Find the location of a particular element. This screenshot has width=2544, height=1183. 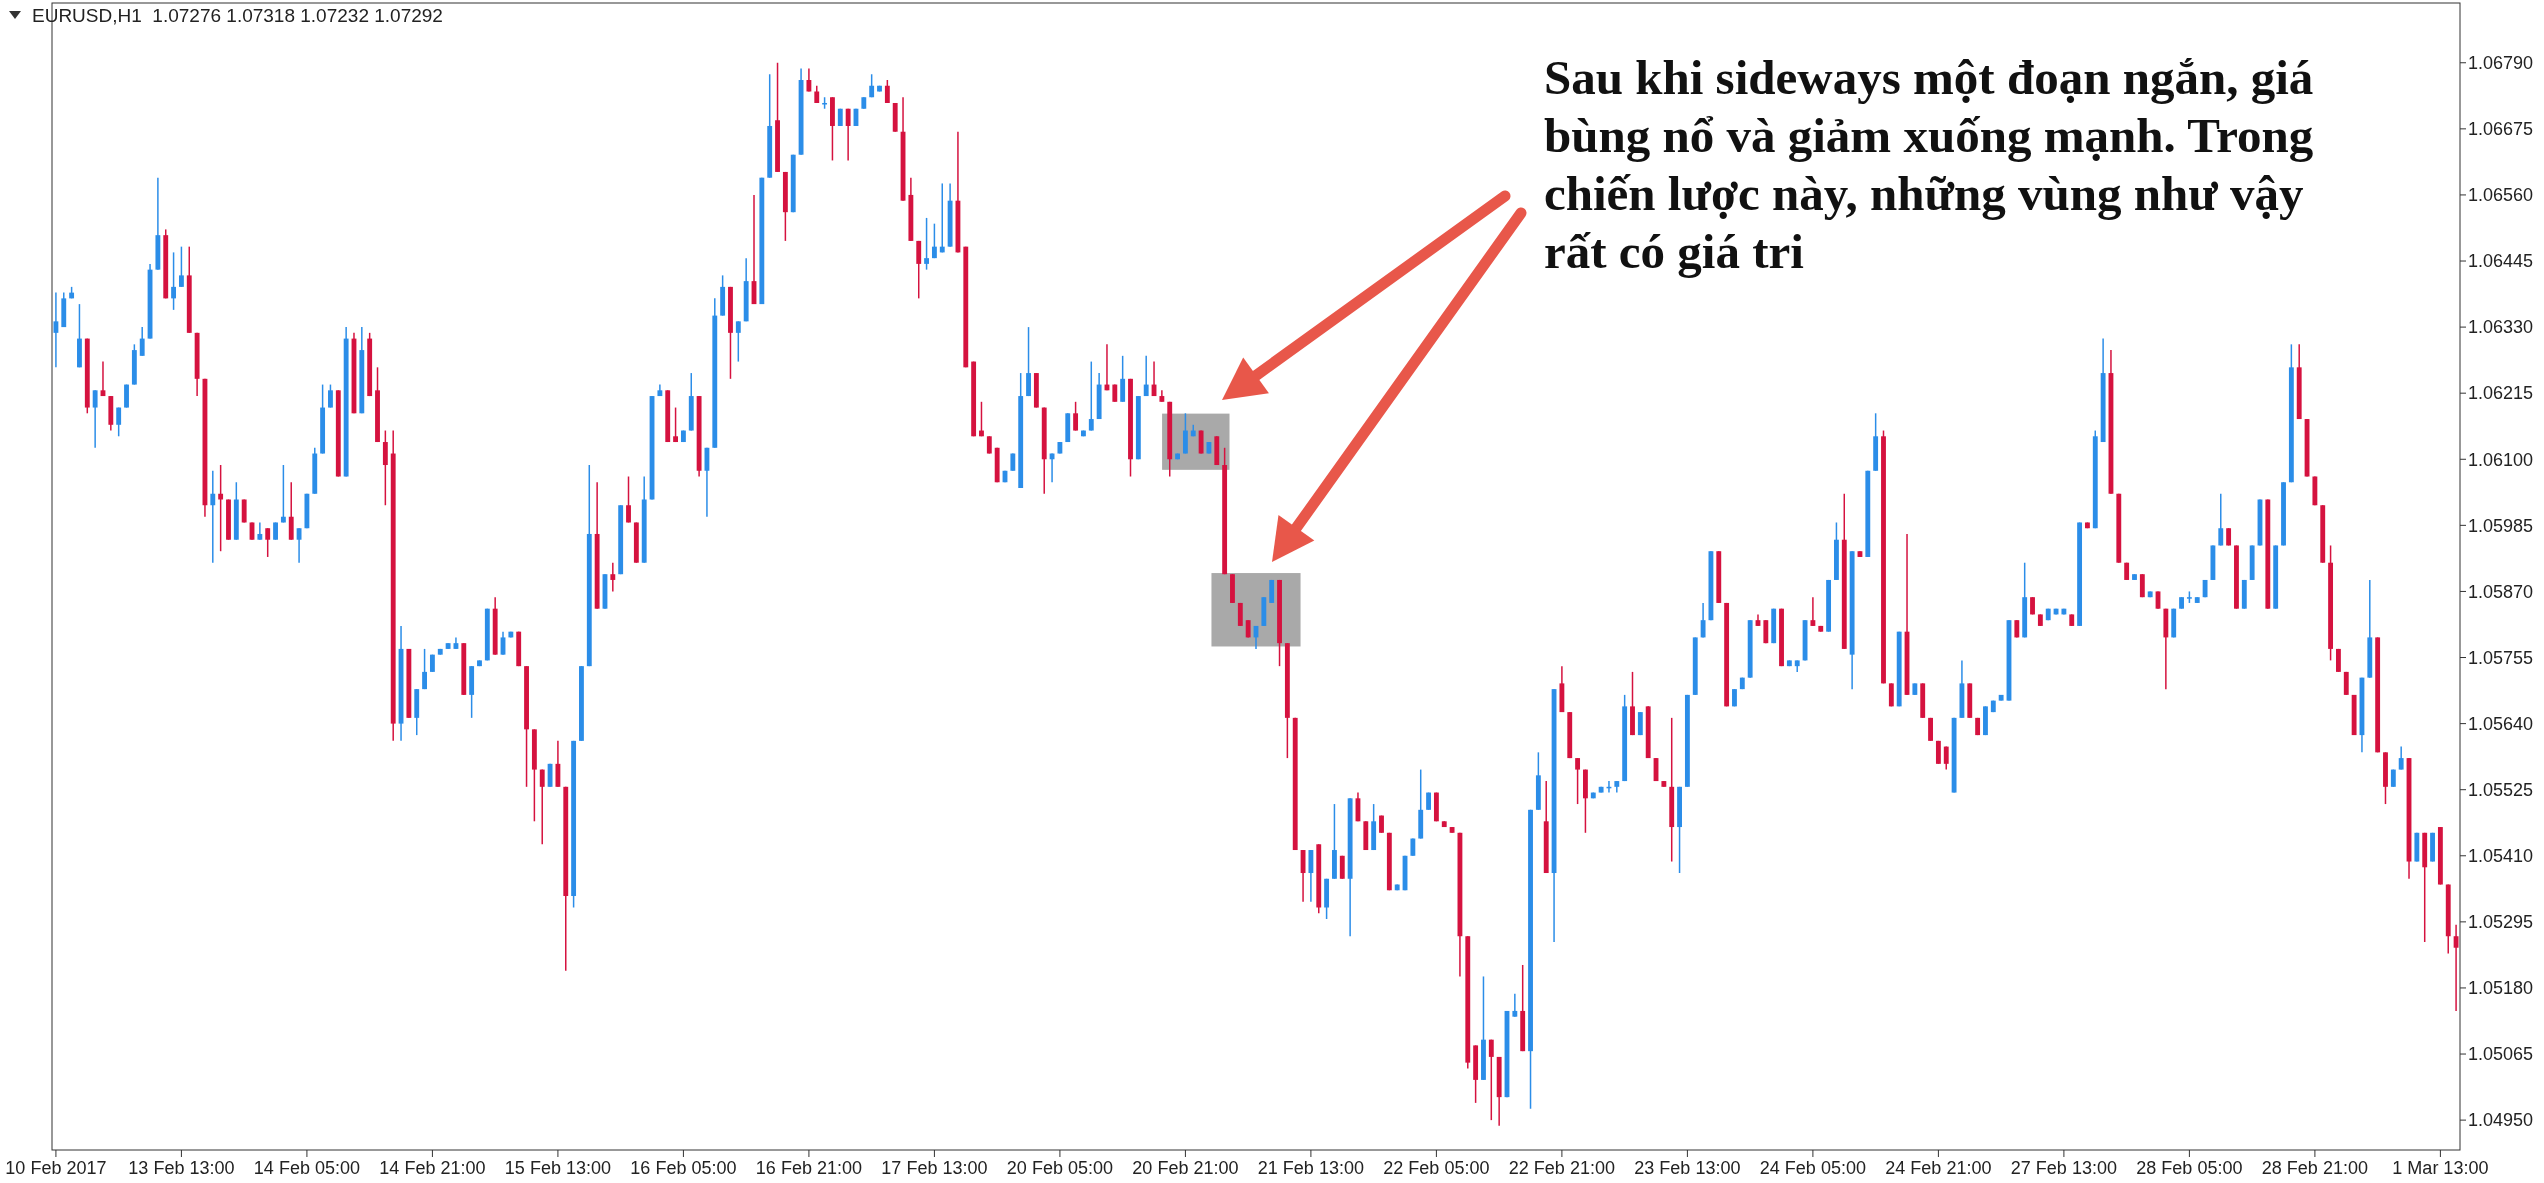

x-tick-label: 15 Feb 13:00 is located at coordinates (557, 1168).